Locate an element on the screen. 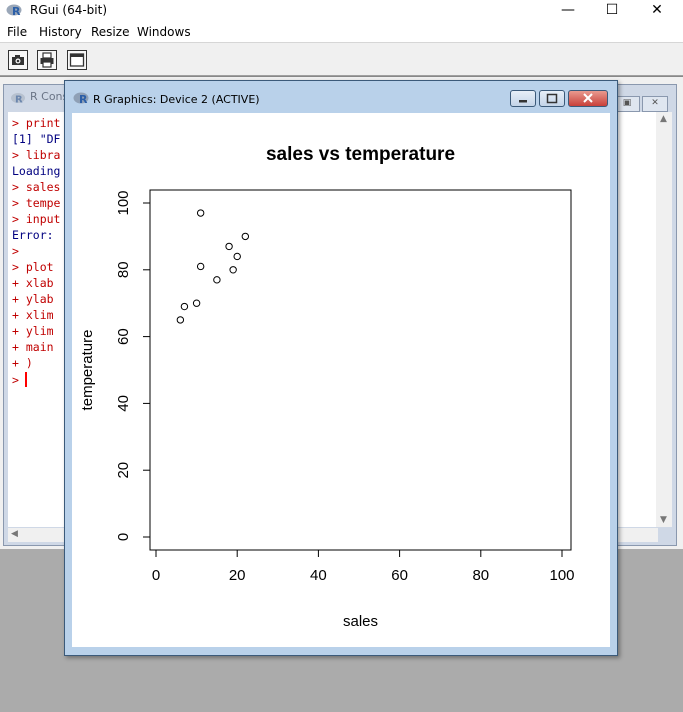 Image resolution: width=683 pixels, height=712 pixels. x-tick-label: 40 is located at coordinates (318, 575).